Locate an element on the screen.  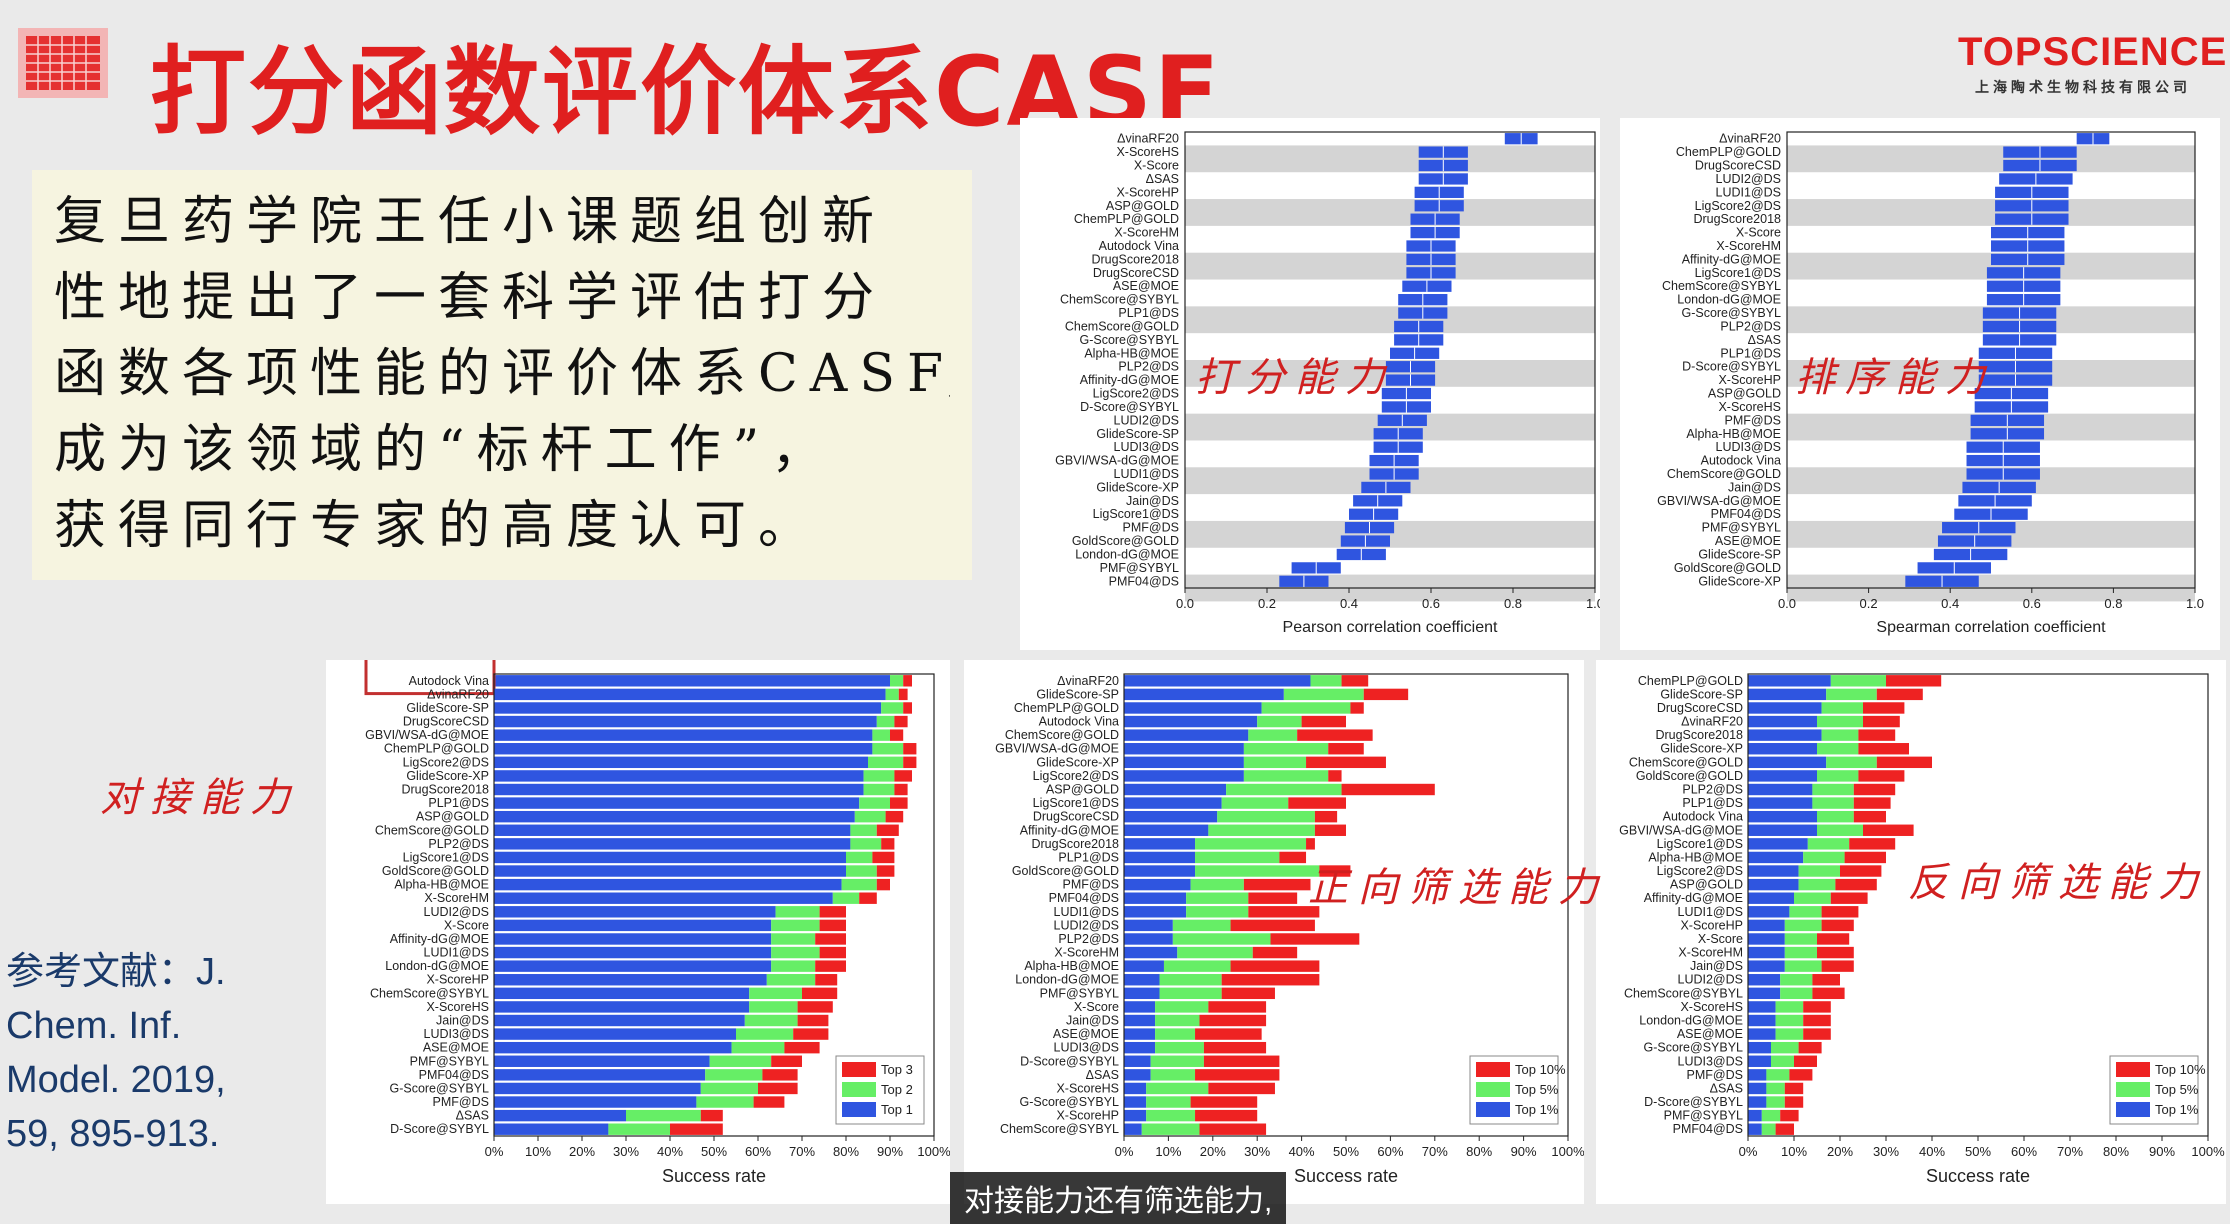
category-label: GoldScore@GOLD is located at coordinates (1125, 541).